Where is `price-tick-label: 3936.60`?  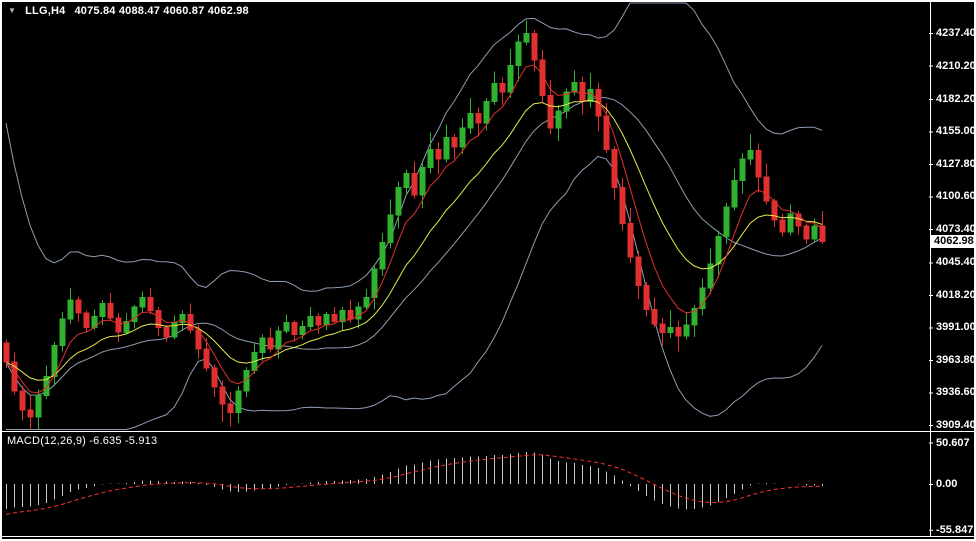 price-tick-label: 3936.60 is located at coordinates (956, 392).